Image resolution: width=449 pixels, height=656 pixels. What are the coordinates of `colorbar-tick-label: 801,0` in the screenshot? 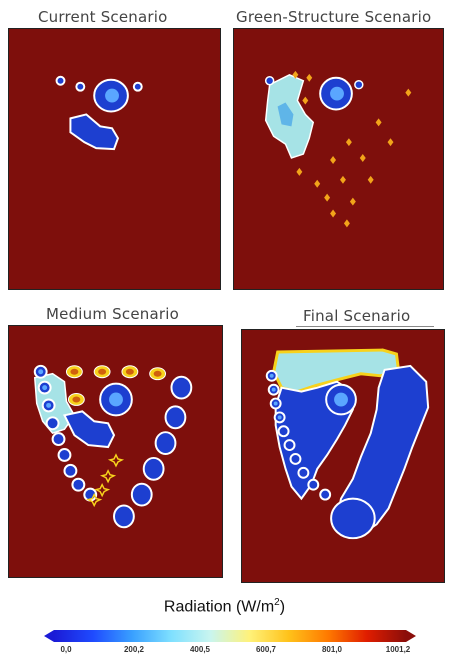 It's located at (332, 649).